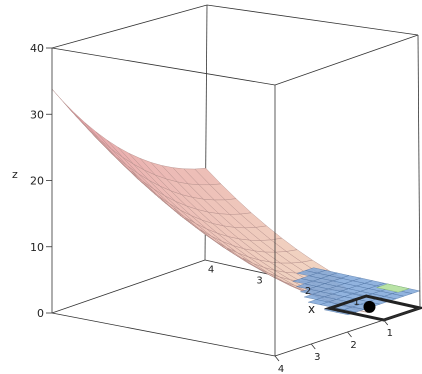 The height and width of the screenshot is (374, 422). I want to click on y-tick-label: 2, so click(308, 291).